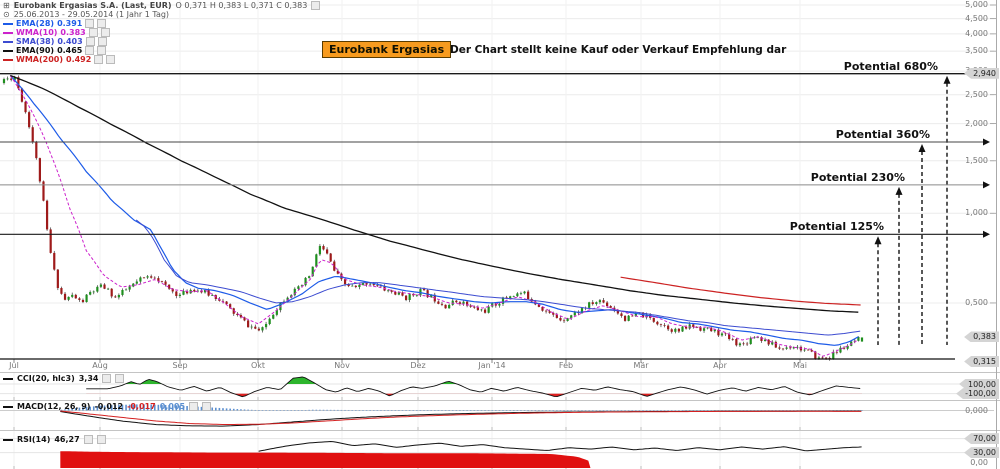  What do you see at coordinates (641, 365) in the screenshot?
I see `month-label: Mär` at bounding box center [641, 365].